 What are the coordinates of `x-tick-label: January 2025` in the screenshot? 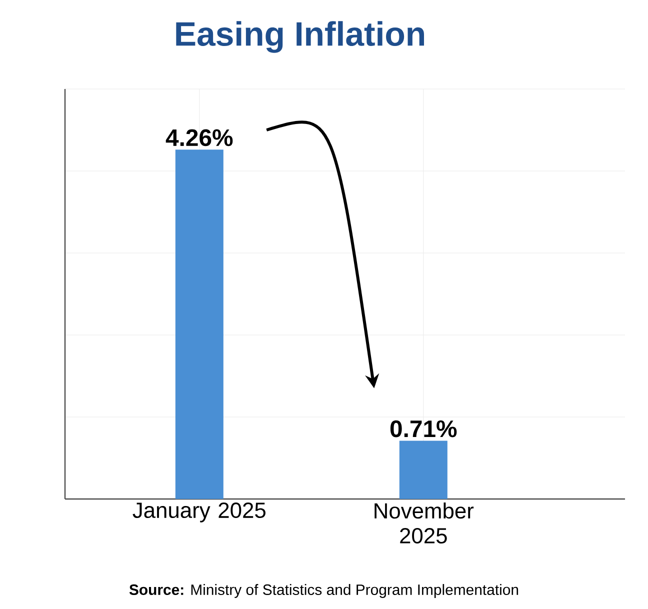 It's located at (199, 512).